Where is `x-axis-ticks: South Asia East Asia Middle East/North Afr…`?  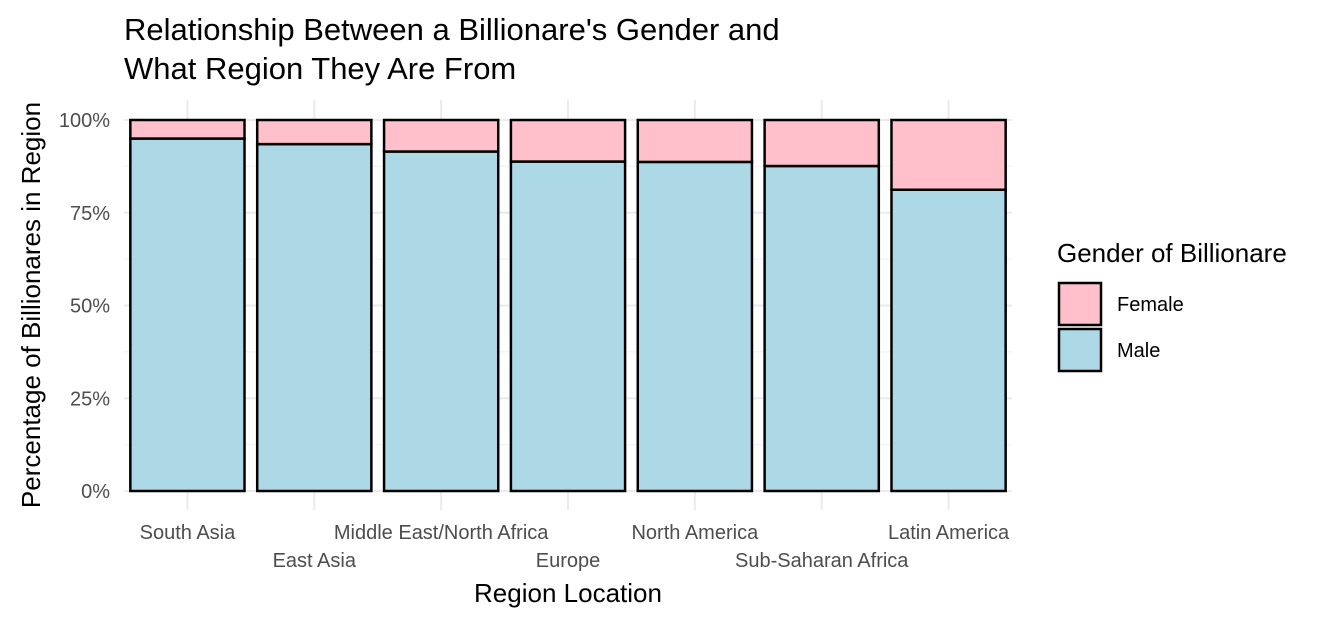
x-axis-ticks: South Asia East Asia Middle East/North Afr… is located at coordinates (575, 547).